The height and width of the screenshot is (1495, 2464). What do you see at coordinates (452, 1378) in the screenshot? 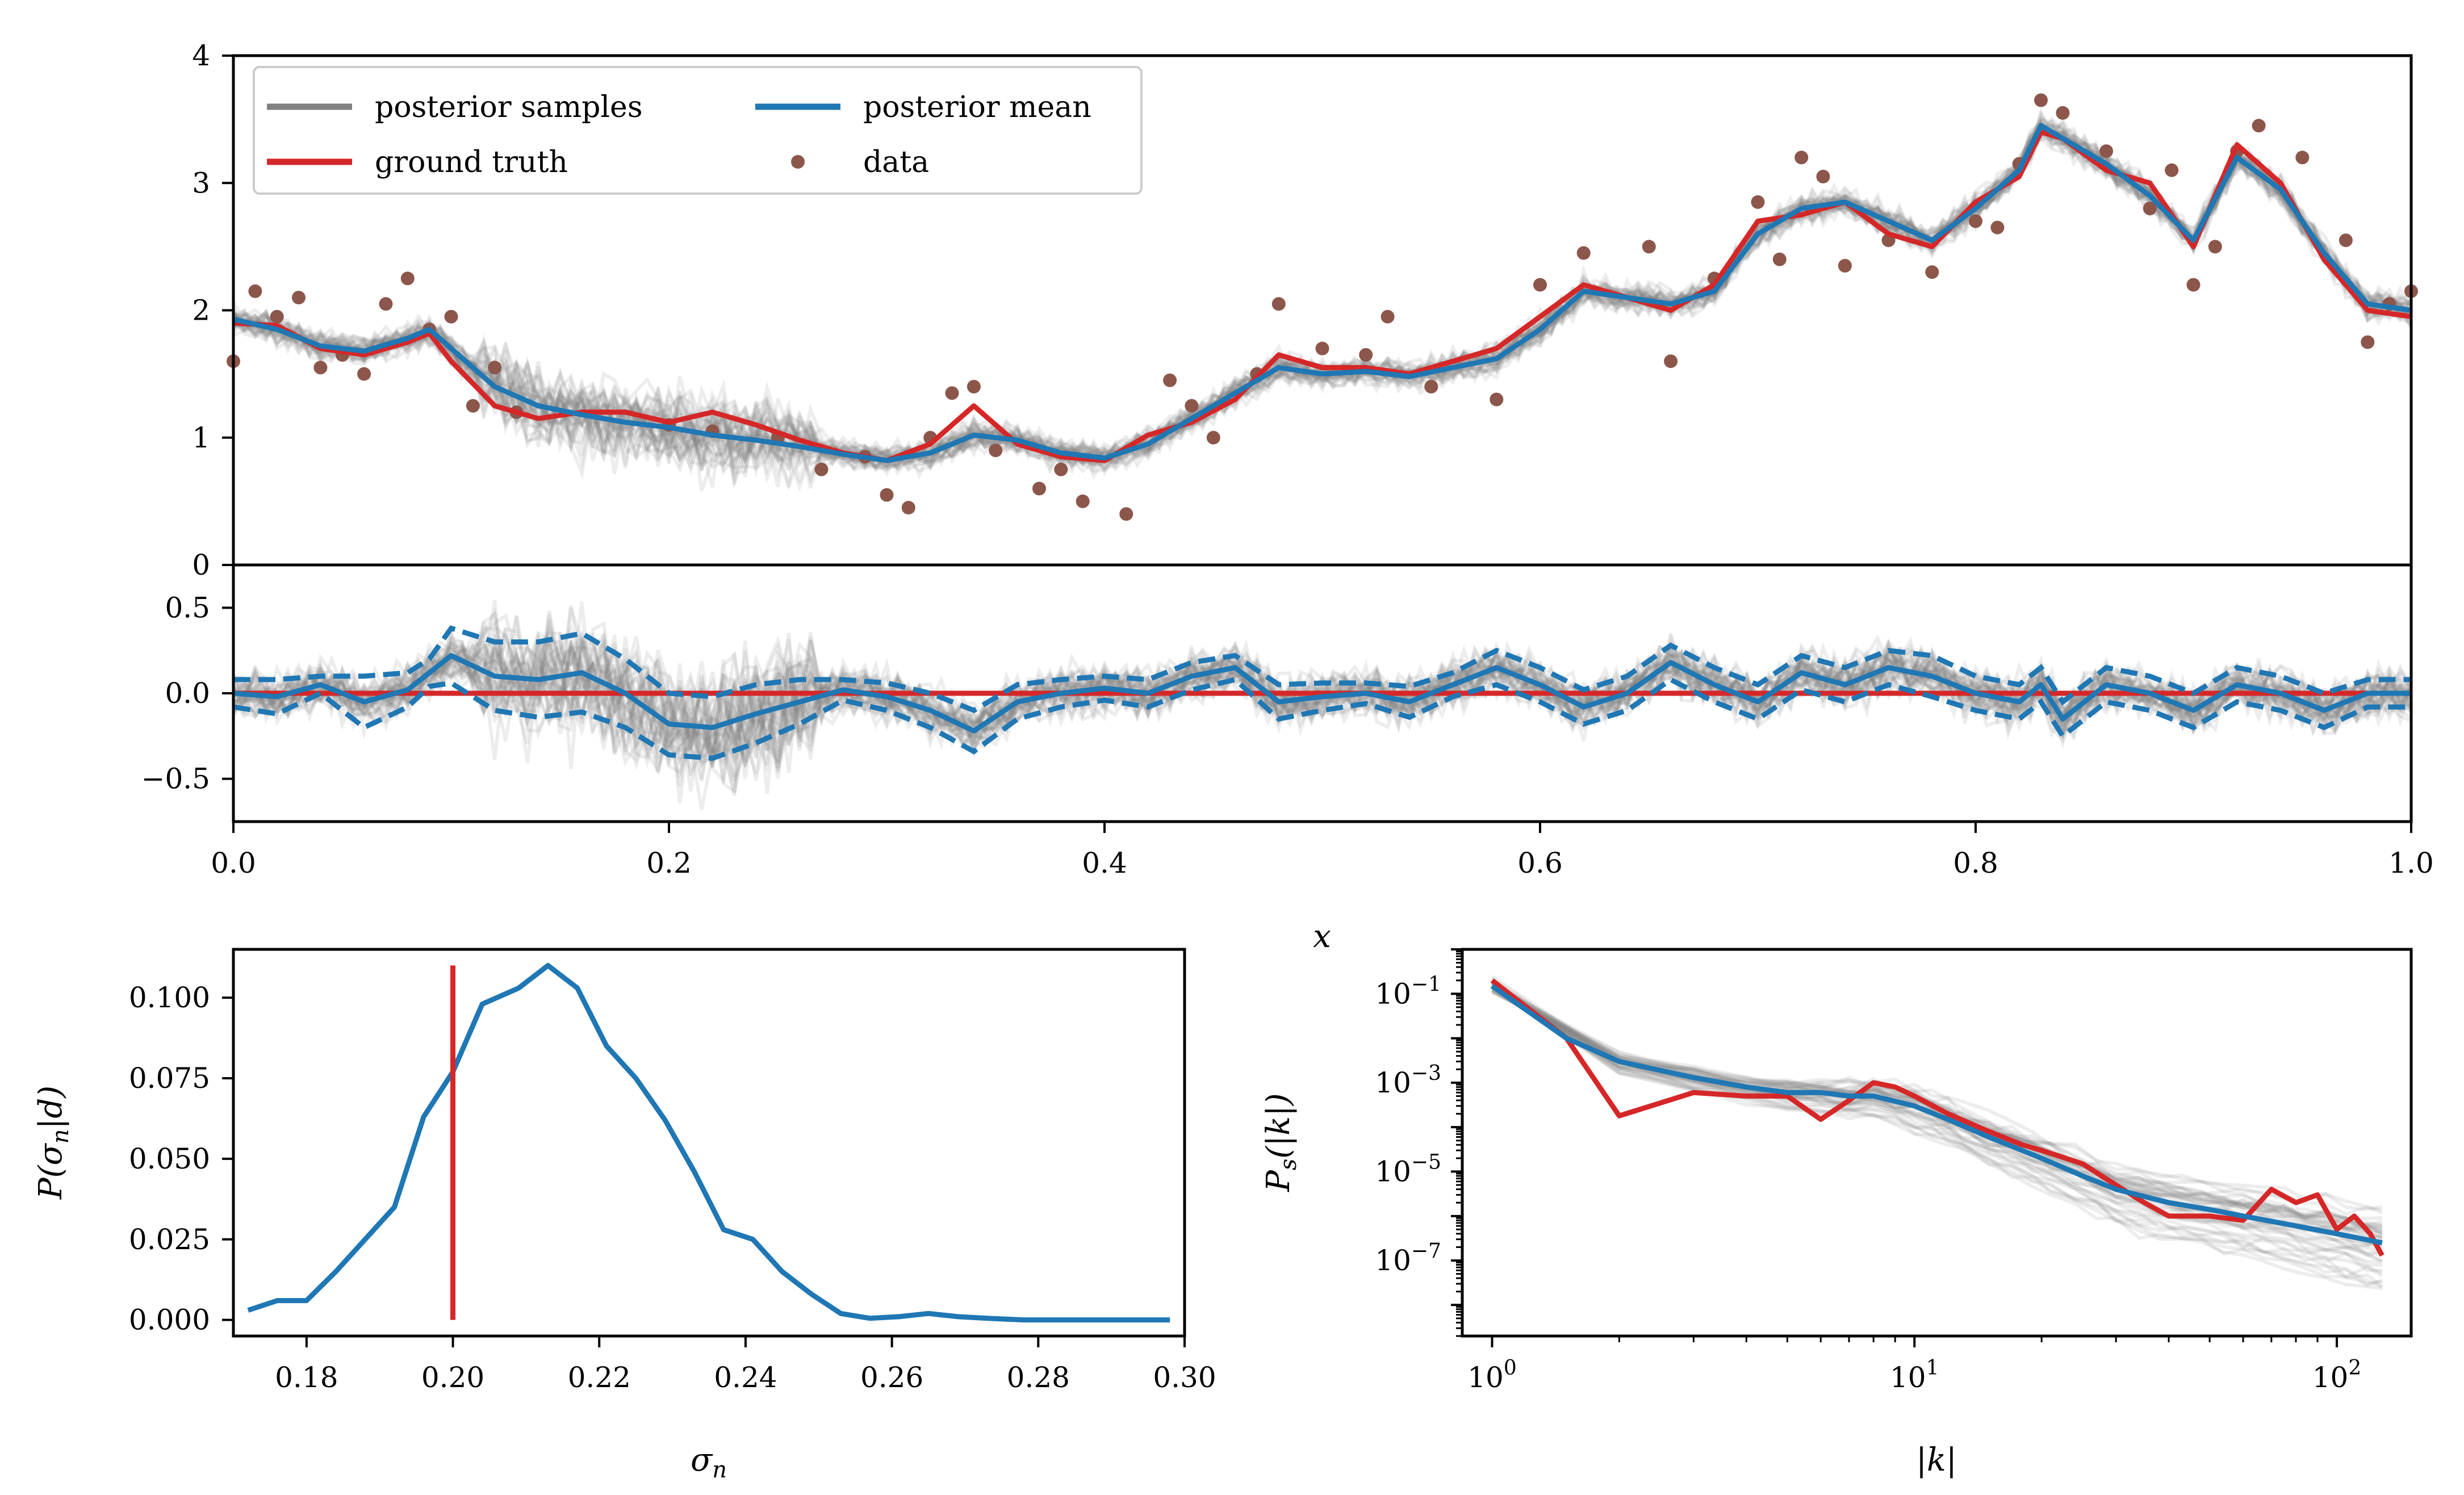
I see `x-tick-label: 0.20` at bounding box center [452, 1378].